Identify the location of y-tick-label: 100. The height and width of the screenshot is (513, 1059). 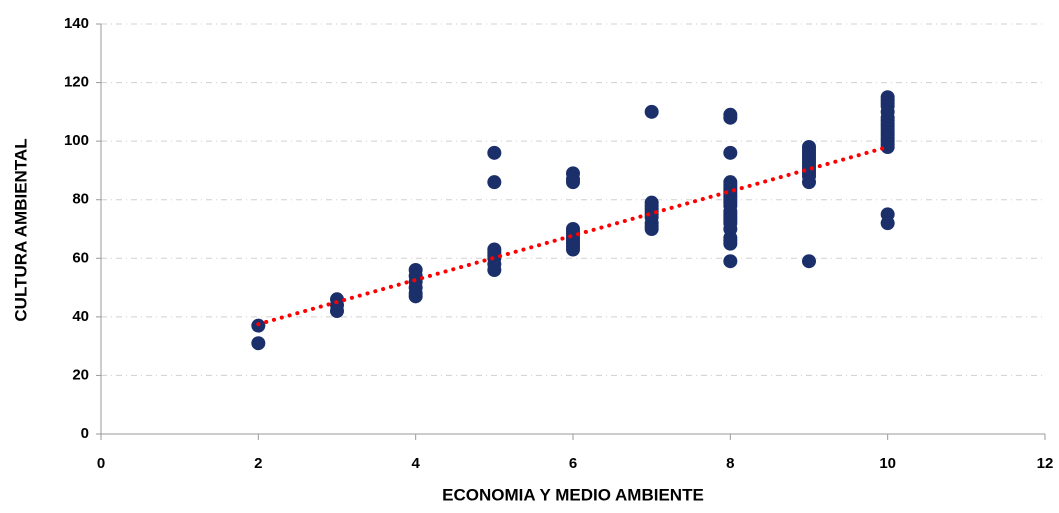
(76, 140).